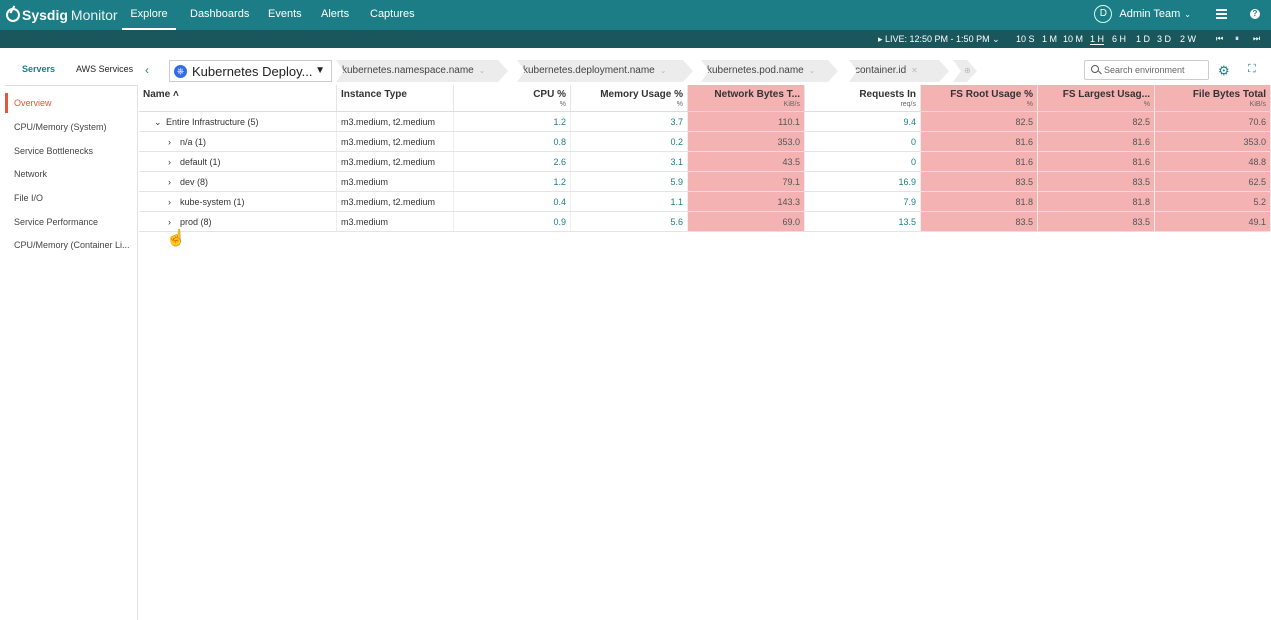 The image size is (1271, 620). What do you see at coordinates (320, 70) in the screenshot?
I see `dropdown-arrow-icon: ▼` at bounding box center [320, 70].